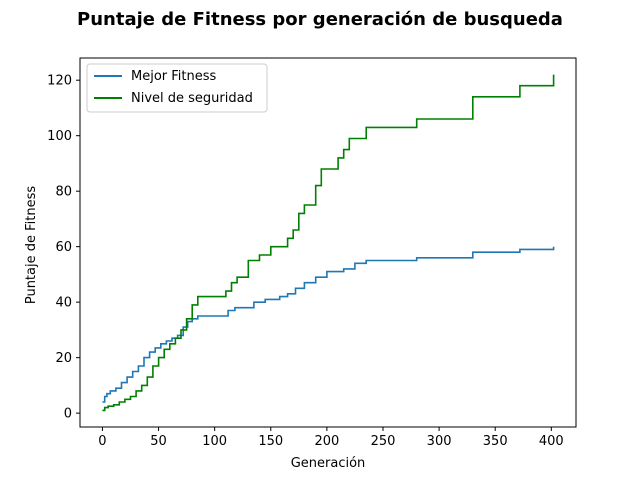 This screenshot has height=480, width=640. I want to click on y-axis-label: Puntaje de Fitness, so click(31, 245).